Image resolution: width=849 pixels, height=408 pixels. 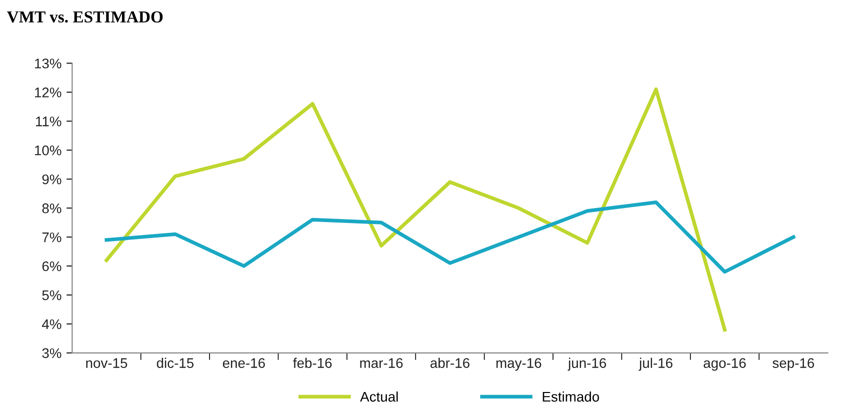 What do you see at coordinates (450, 363) in the screenshot?
I see `x-tick-label: abr-16` at bounding box center [450, 363].